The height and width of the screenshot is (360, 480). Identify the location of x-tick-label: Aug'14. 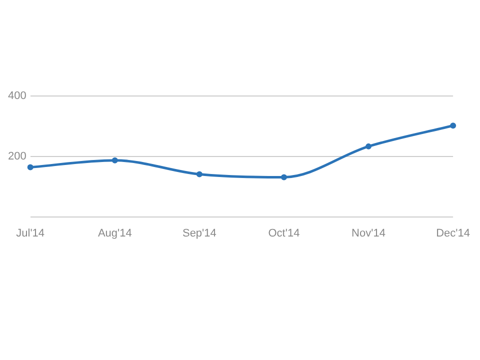
(115, 233).